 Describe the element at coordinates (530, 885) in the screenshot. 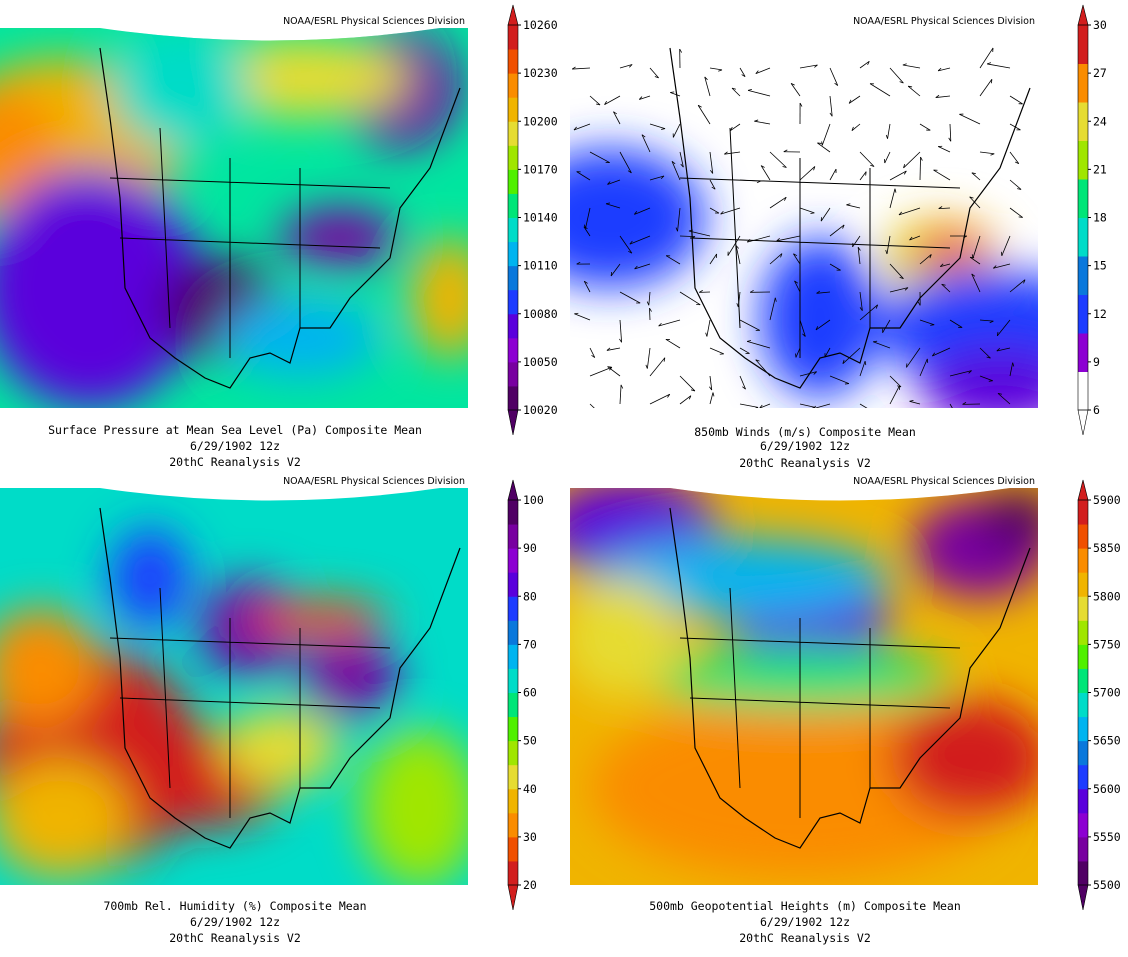

I see `colorbar-label: 20` at that location.